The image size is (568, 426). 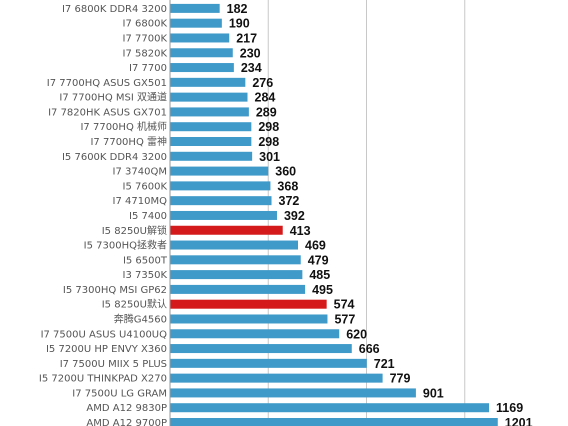 I want to click on category-label: I5 7600K DDR4 3200, so click(x=114, y=157).